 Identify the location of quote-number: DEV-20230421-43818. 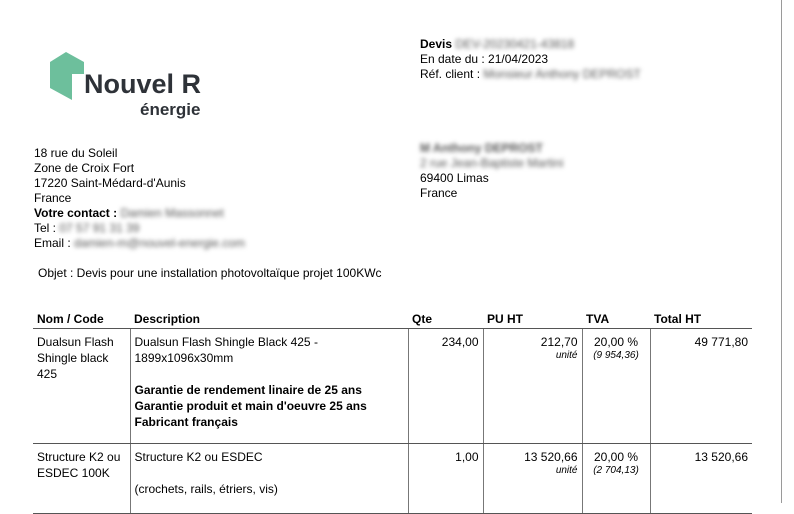
(515, 44).